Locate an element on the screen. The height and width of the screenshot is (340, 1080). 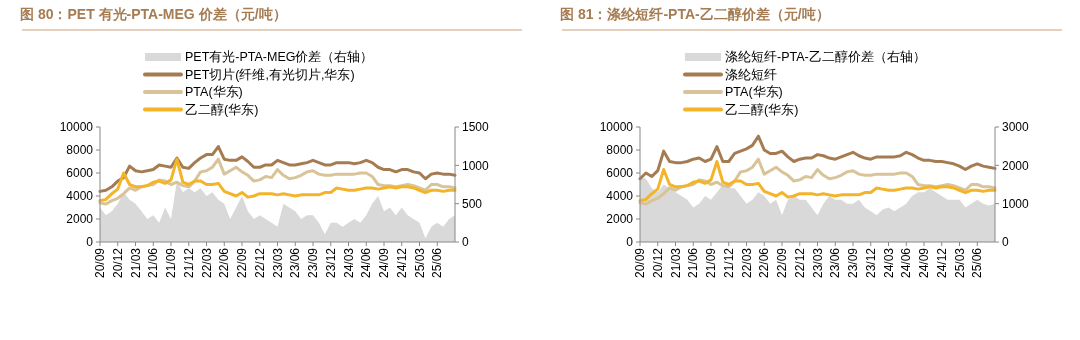
chart-title: 图 81：涤纶短纤-PTA-乙二醇价差（元/吨） is located at coordinates (695, 14).